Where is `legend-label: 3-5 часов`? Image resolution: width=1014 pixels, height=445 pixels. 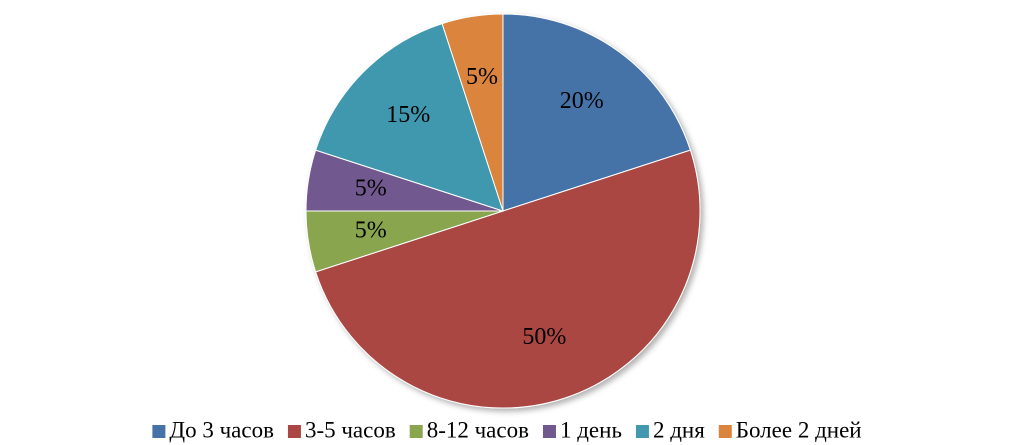 legend-label: 3-5 часов is located at coordinates (350, 429).